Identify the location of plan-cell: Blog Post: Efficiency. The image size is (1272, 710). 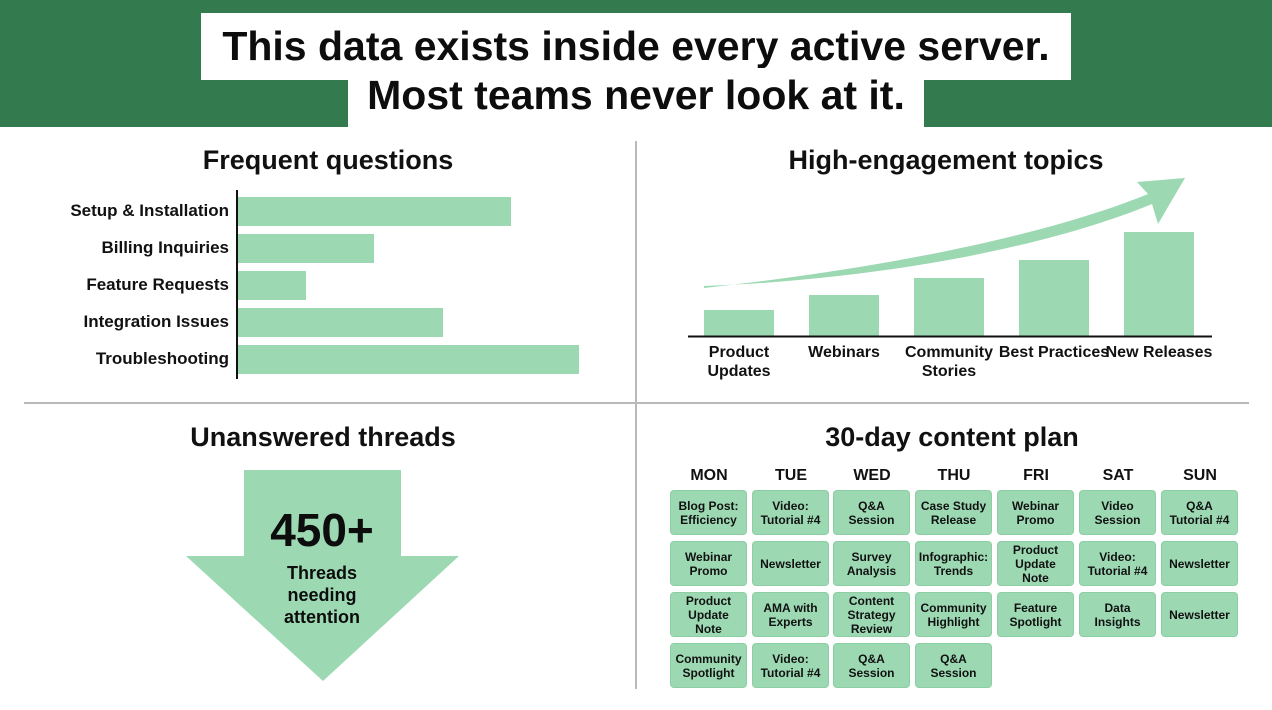
(708, 512).